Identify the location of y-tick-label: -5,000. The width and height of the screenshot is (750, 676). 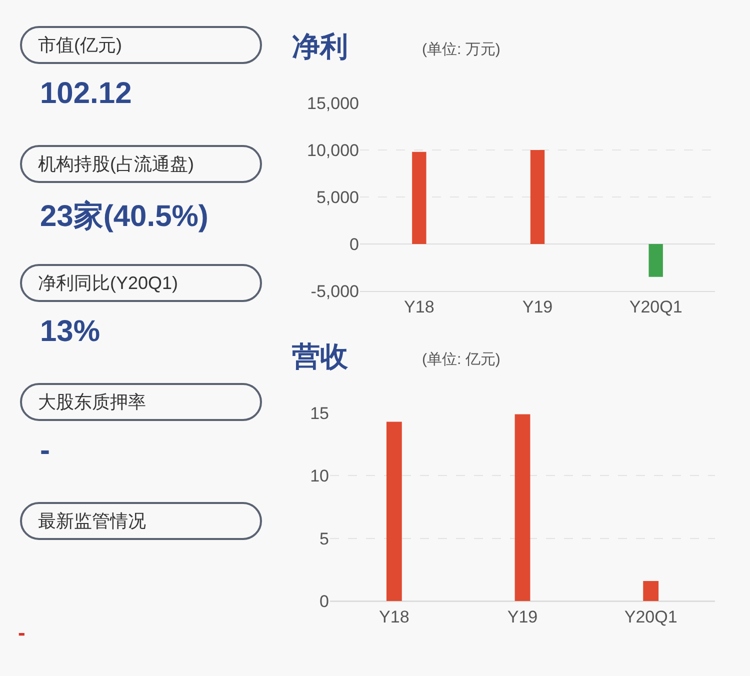
(334, 291).